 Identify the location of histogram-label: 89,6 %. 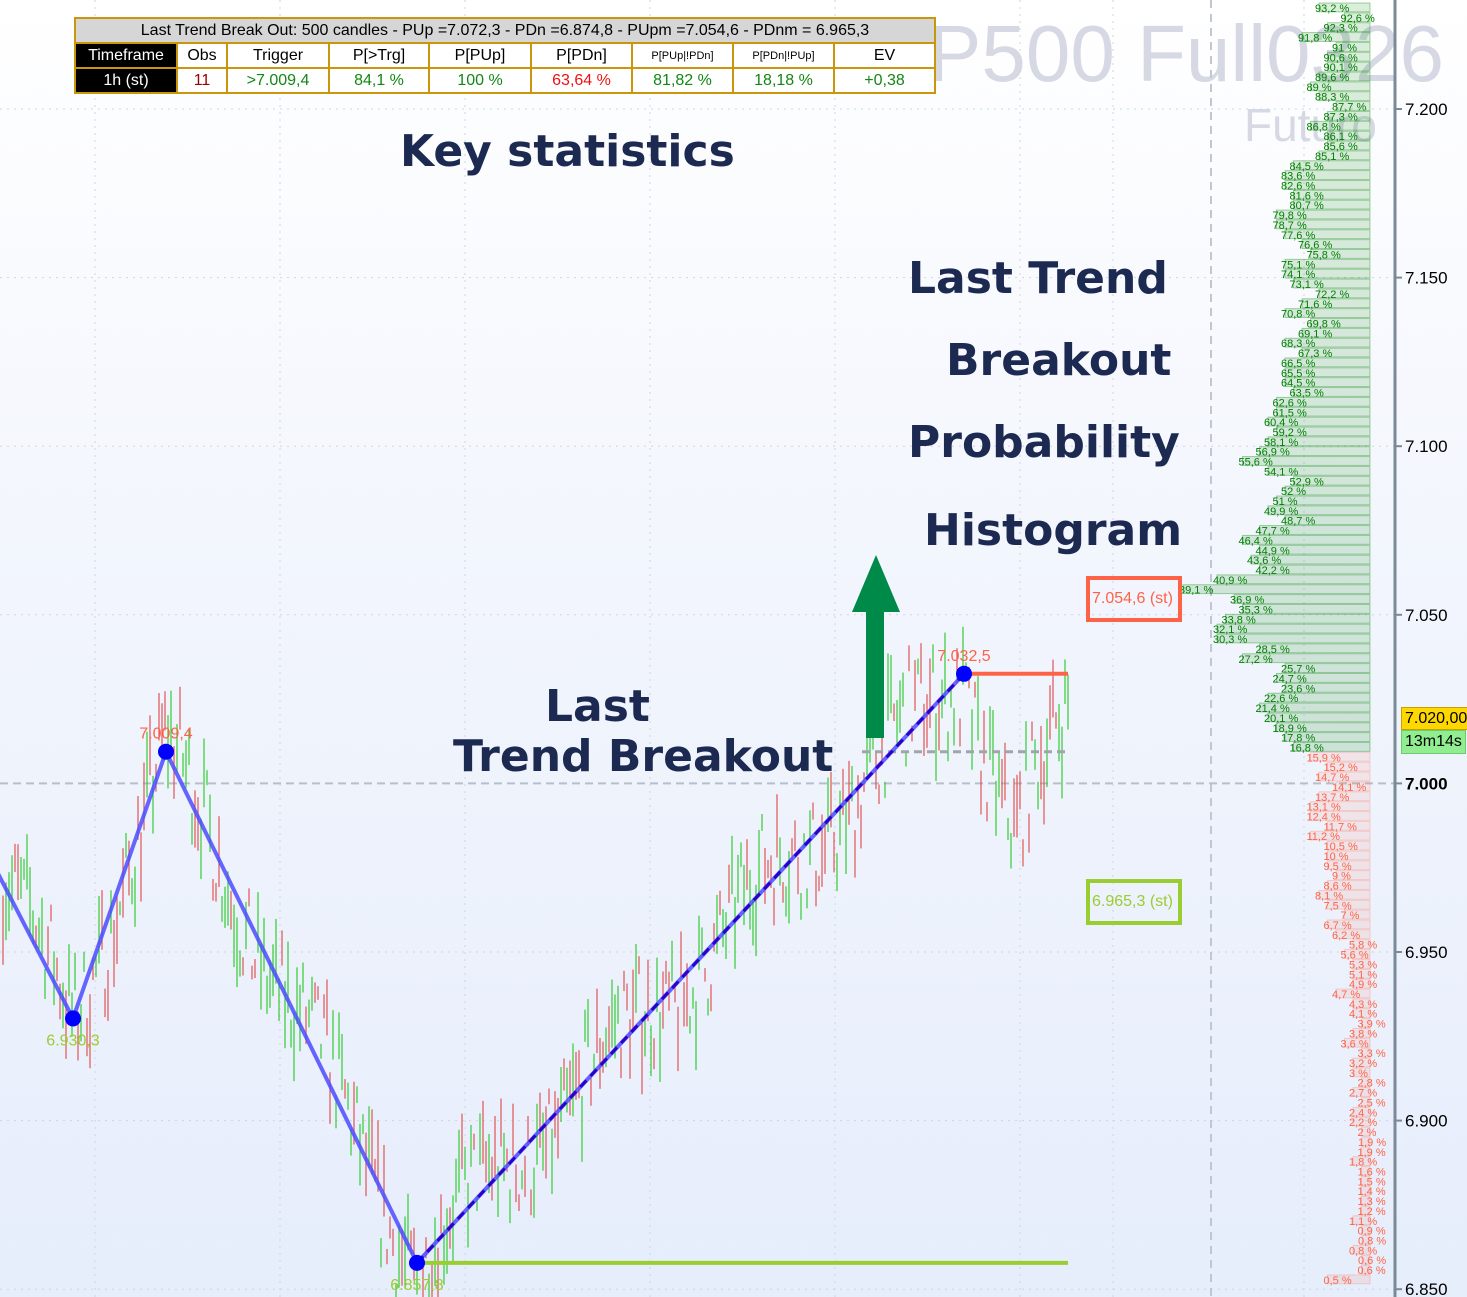
(1332, 78).